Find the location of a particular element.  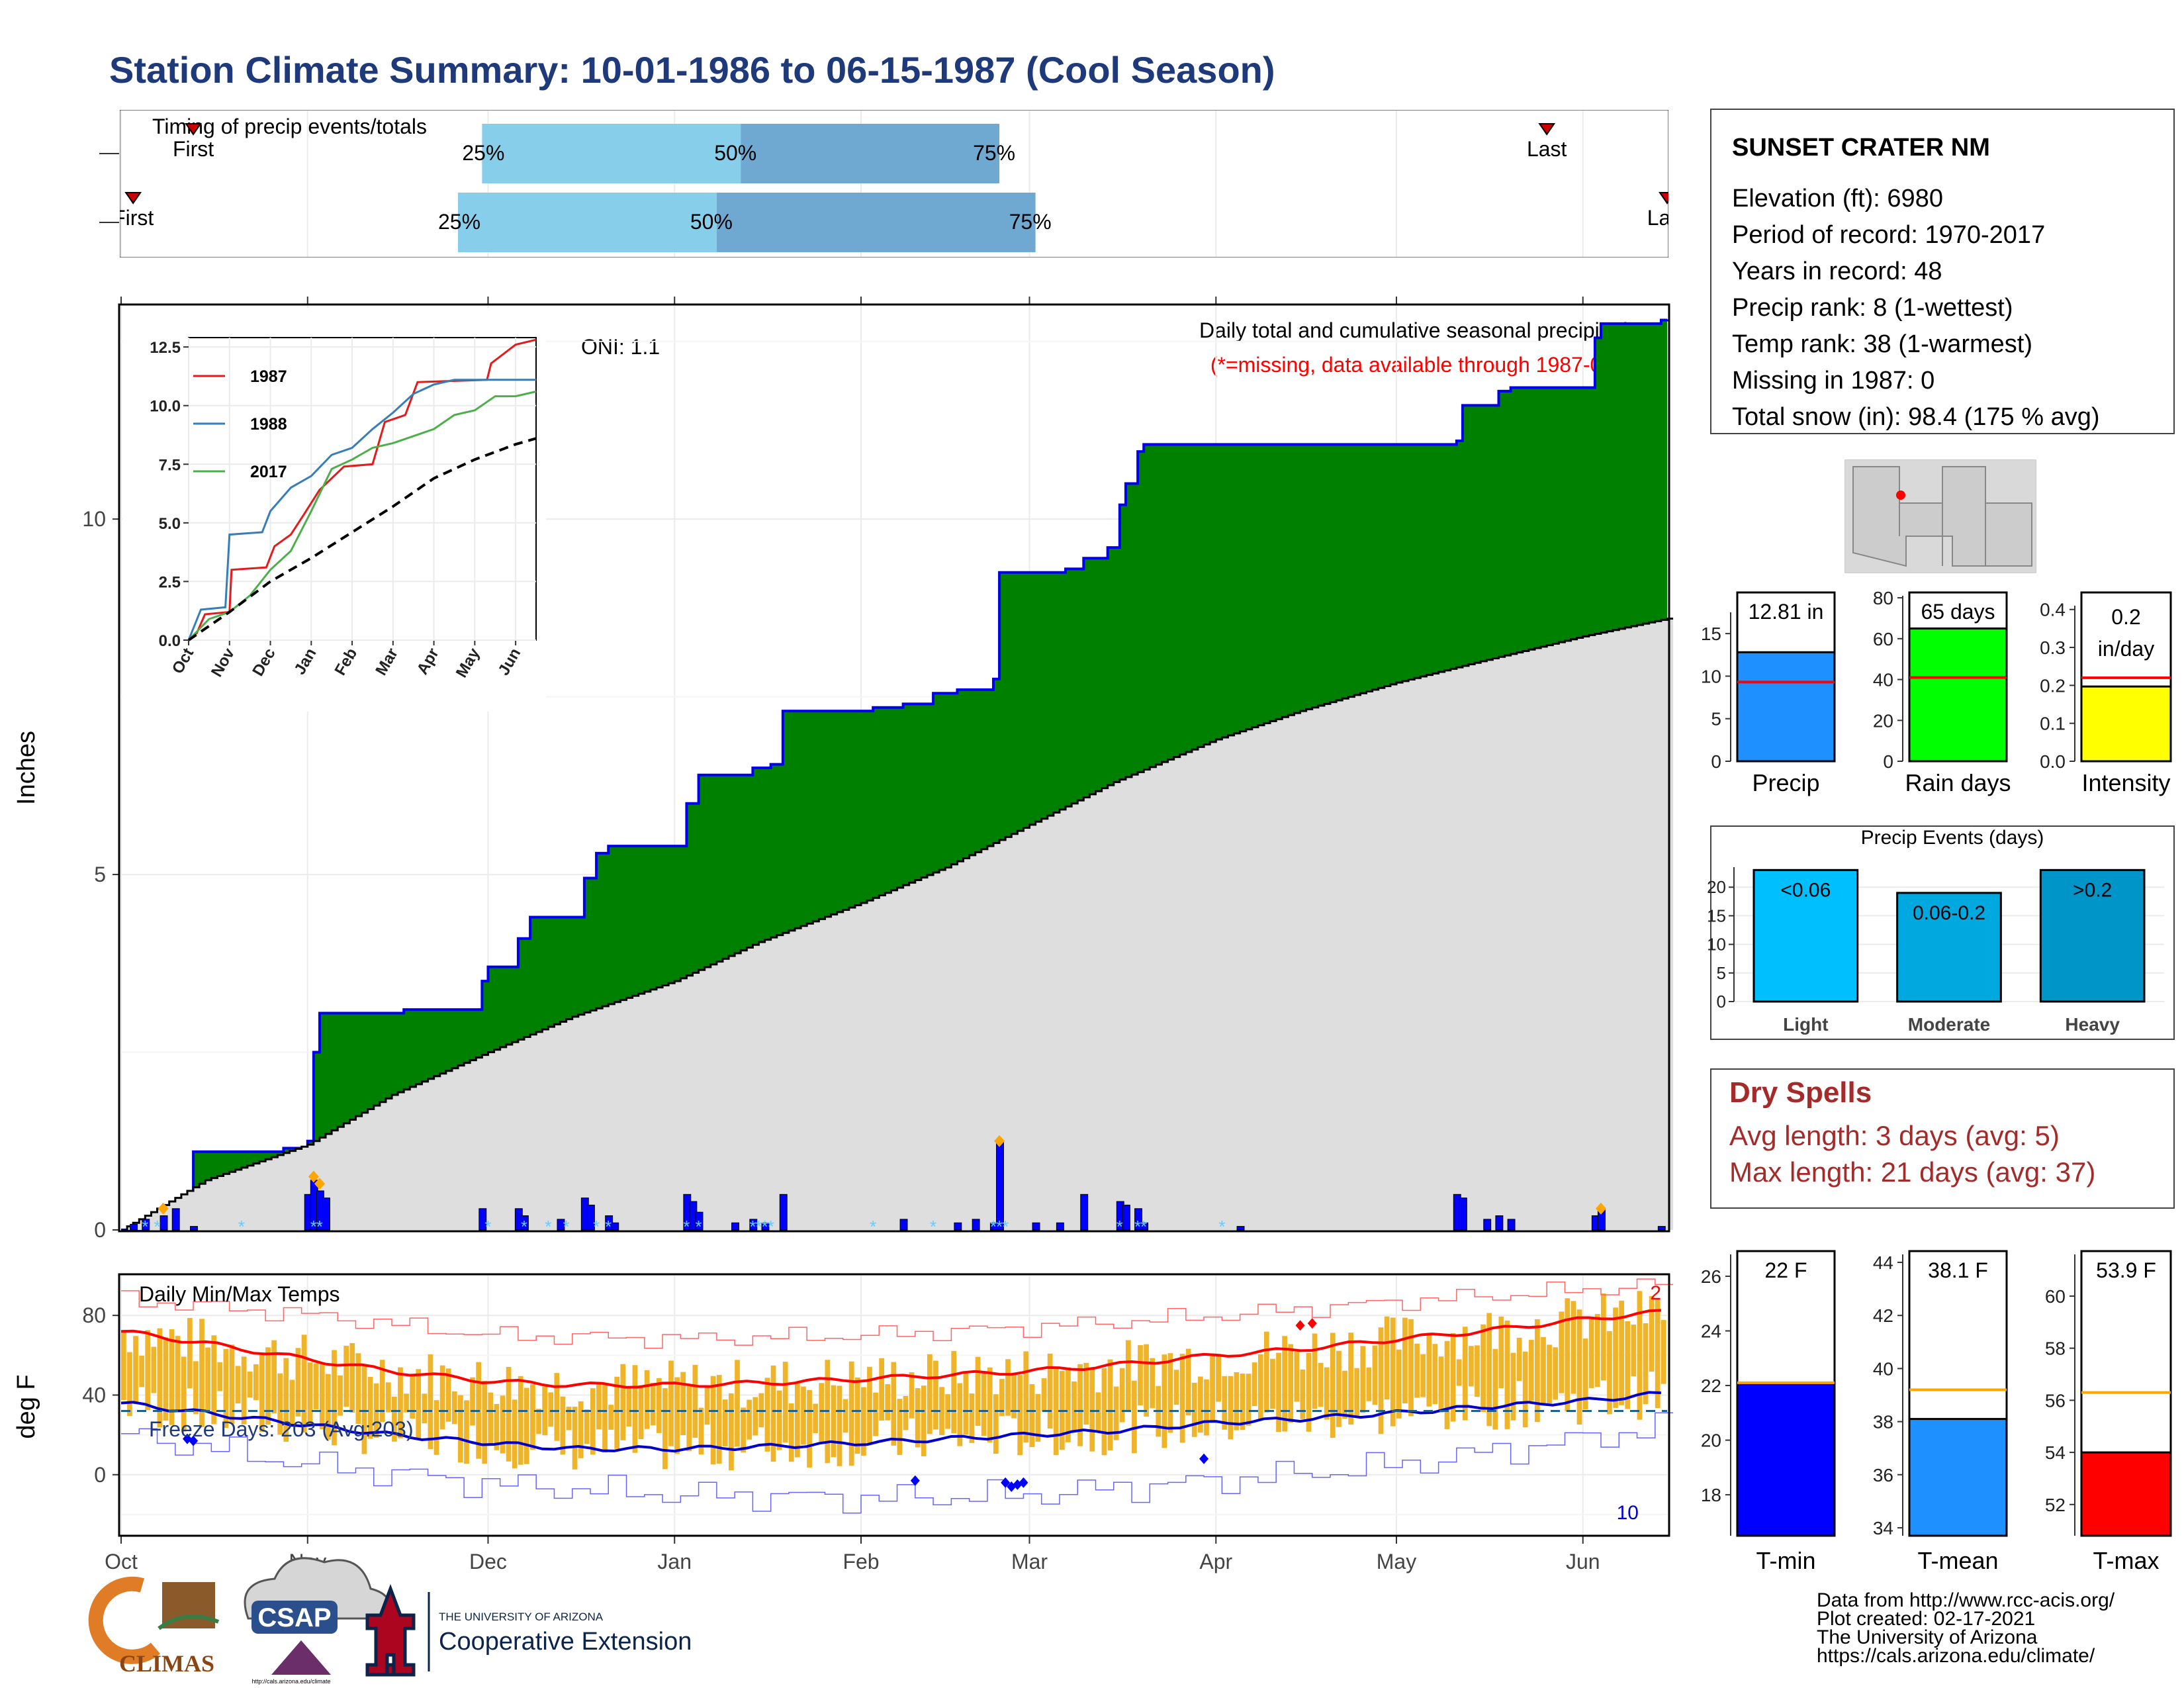

temp-xtick-label: Dec is located at coordinates (488, 1561).